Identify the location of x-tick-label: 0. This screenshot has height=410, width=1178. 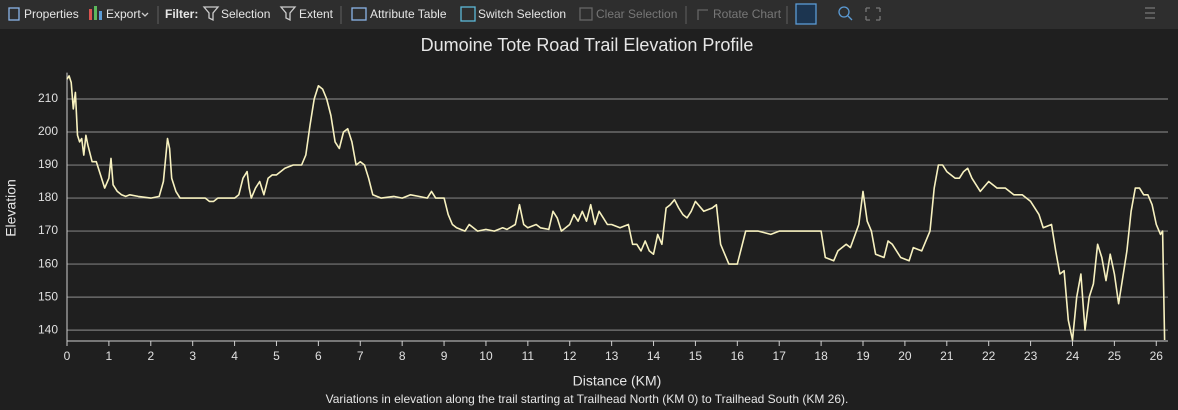
(67, 356).